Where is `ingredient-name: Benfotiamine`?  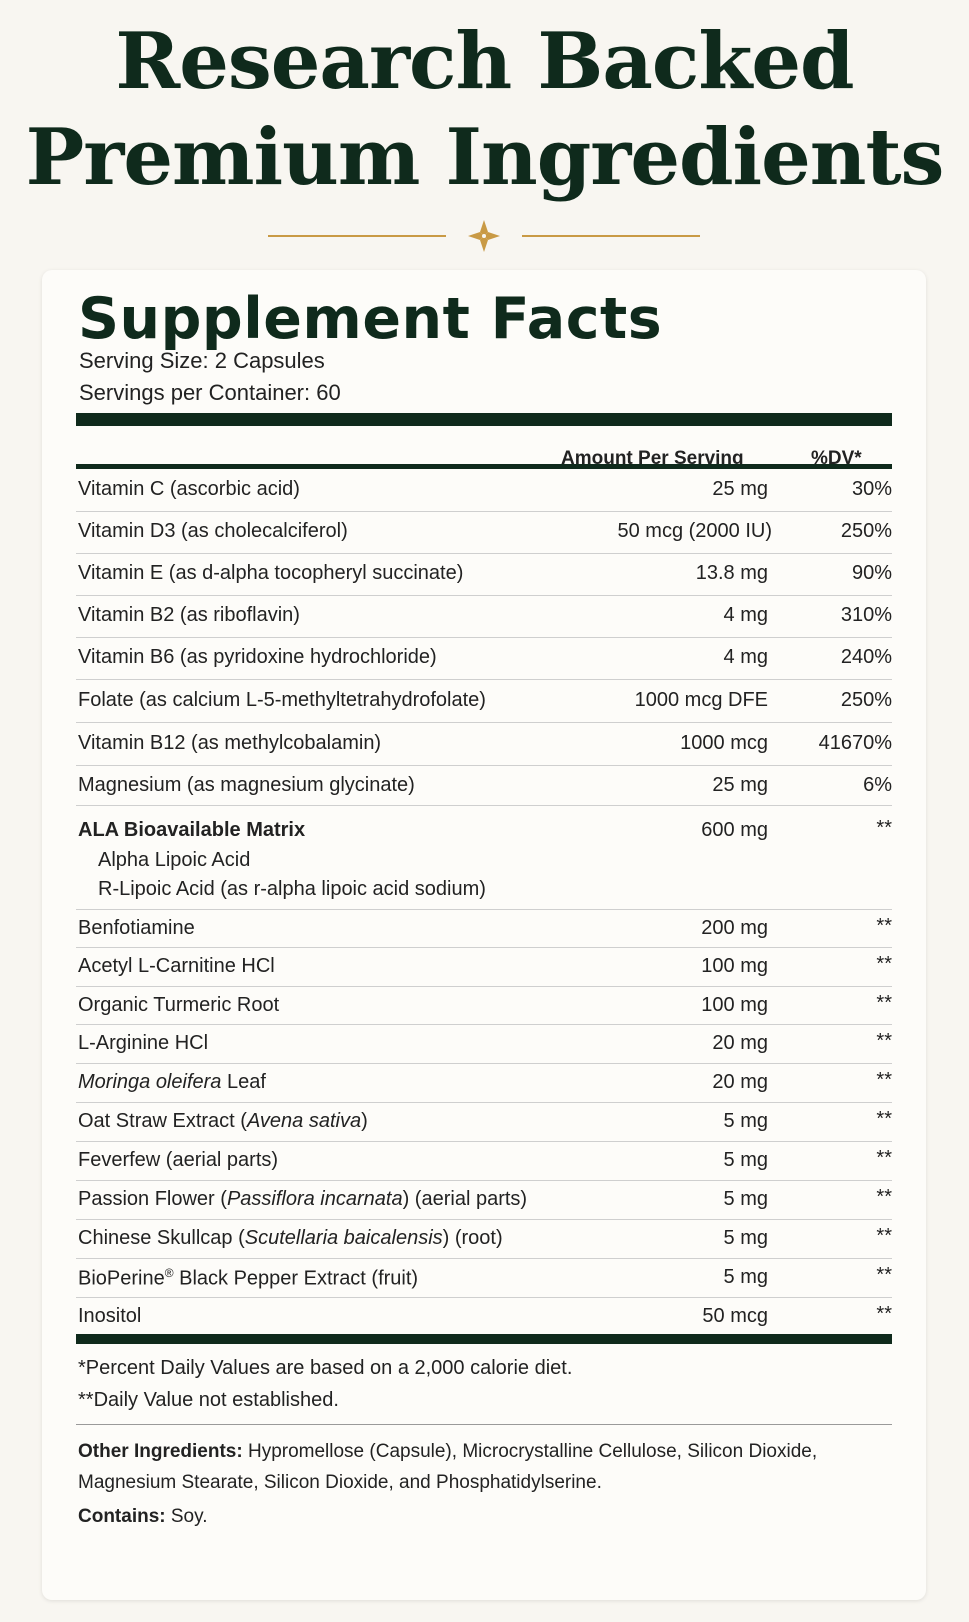
ingredient-name: Benfotiamine is located at coordinates (136, 928).